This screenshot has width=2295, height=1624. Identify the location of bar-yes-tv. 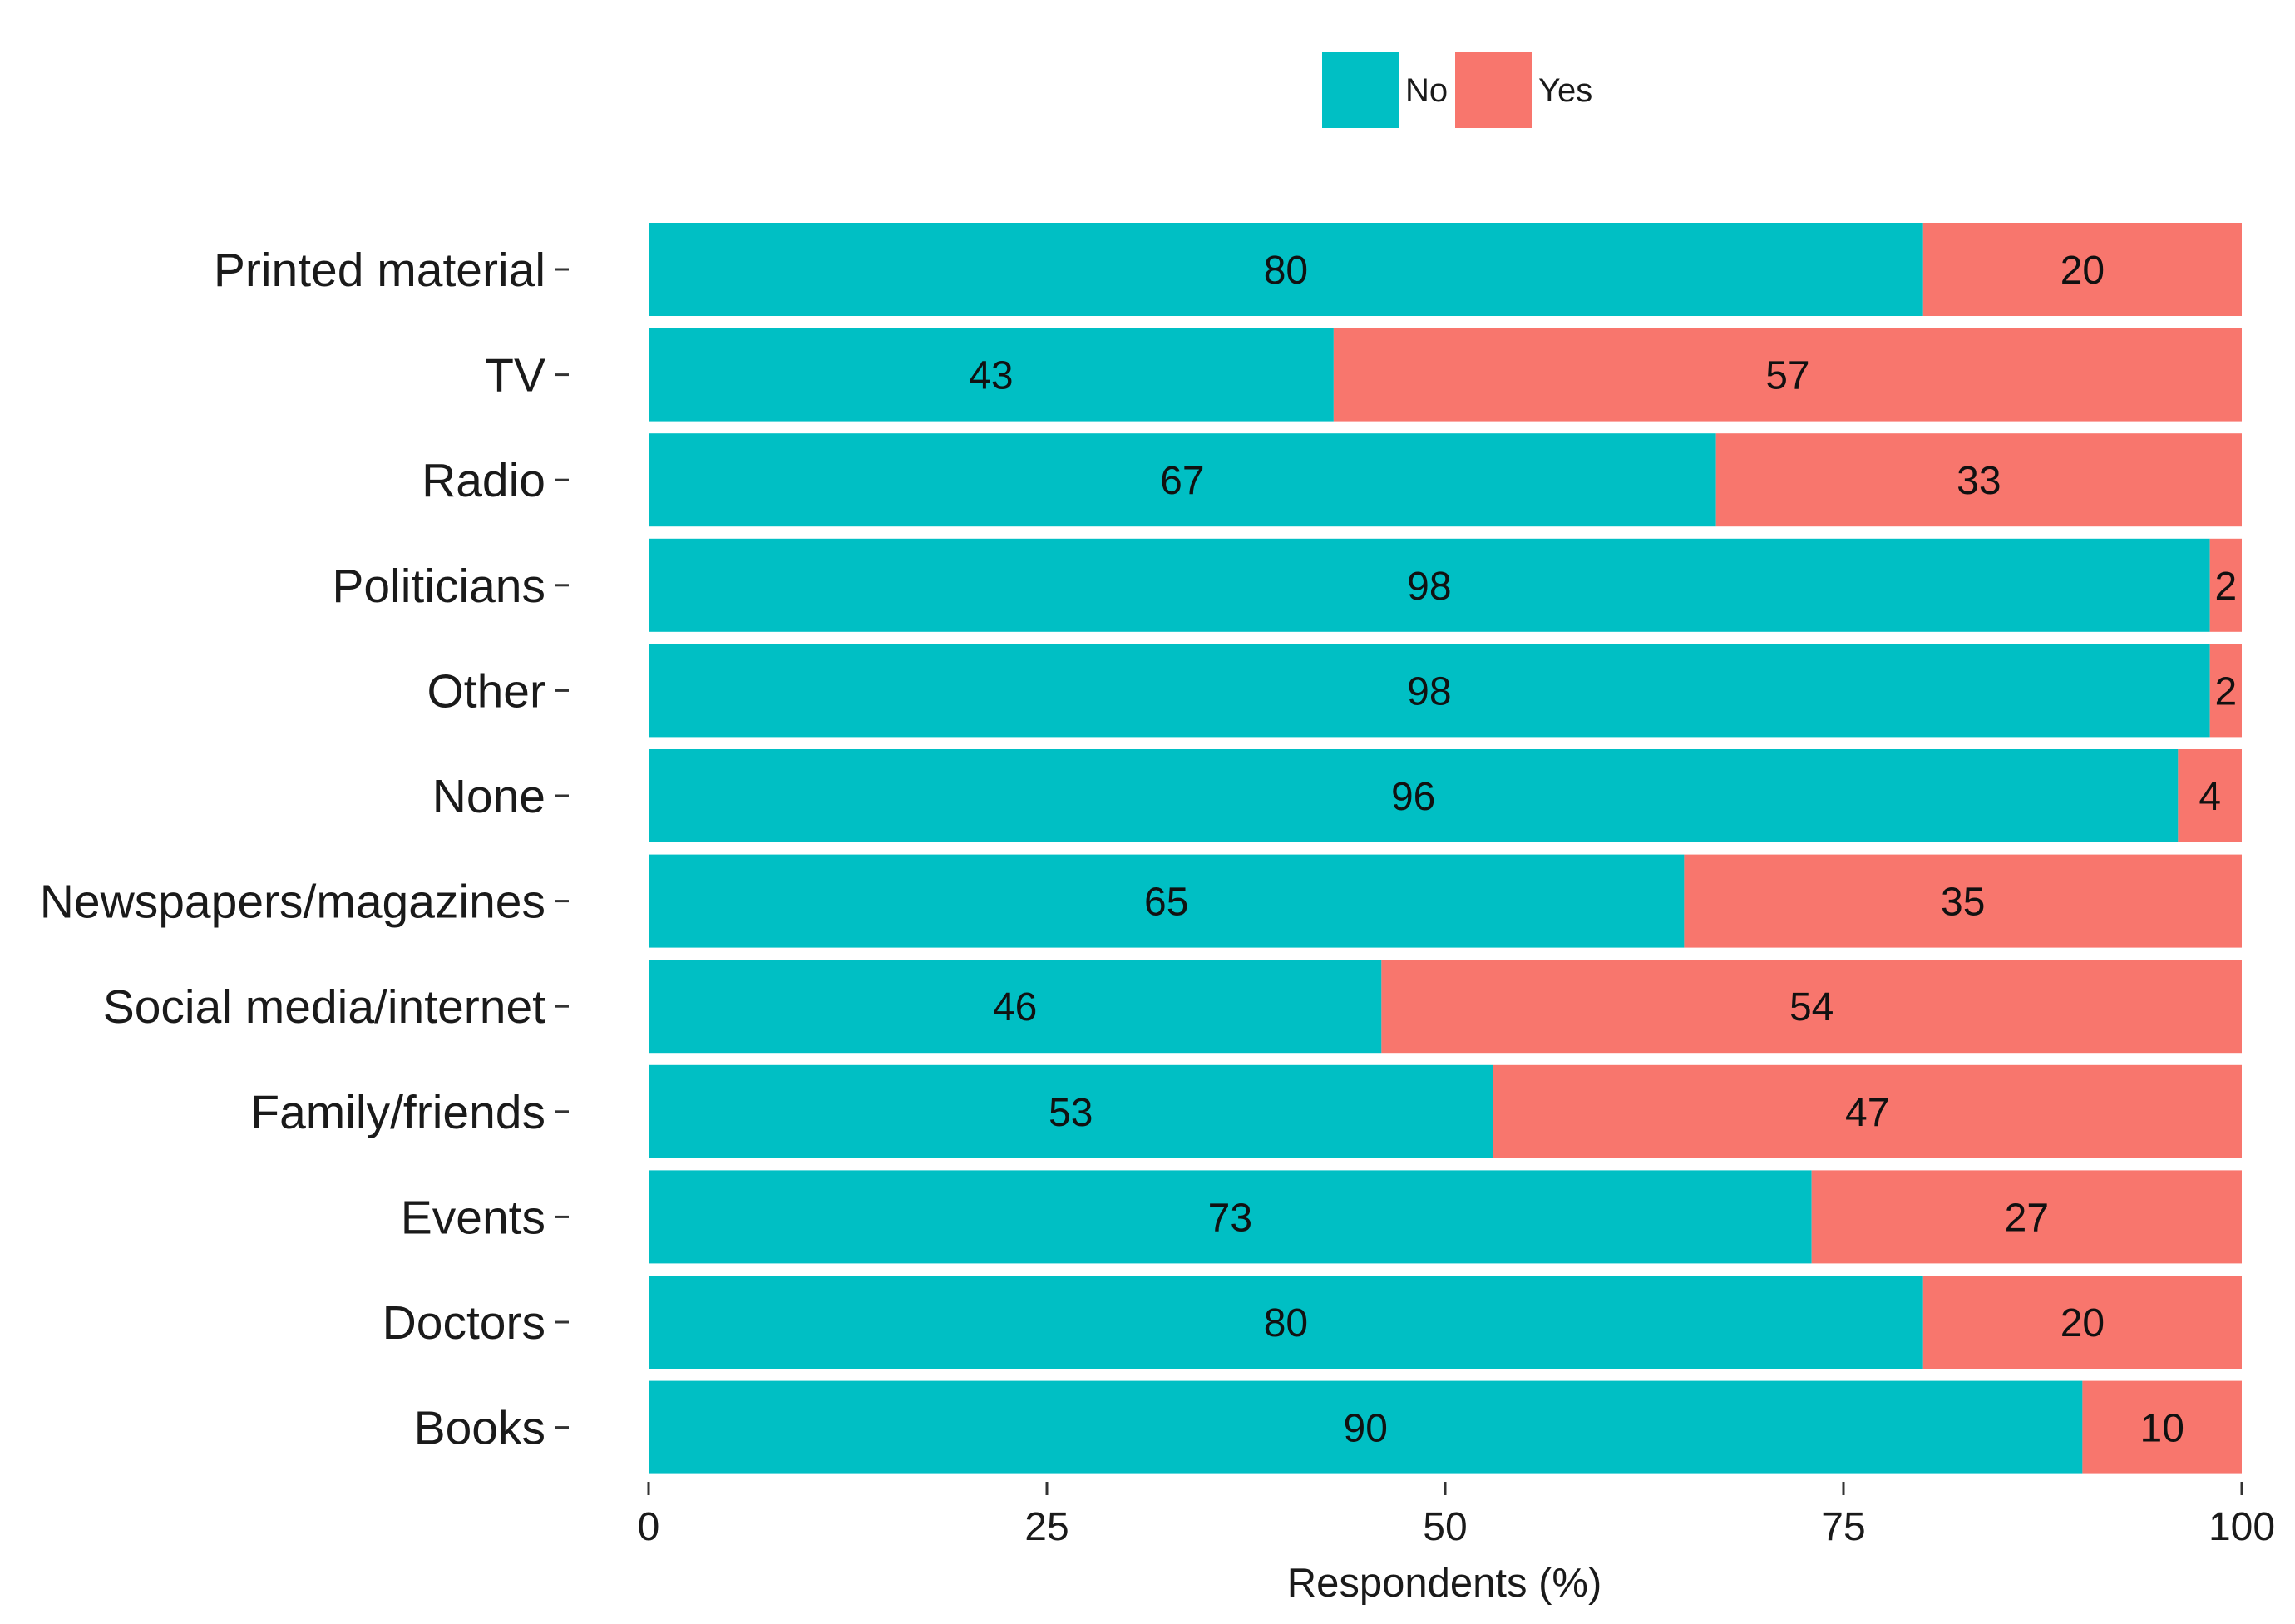
(1787, 375).